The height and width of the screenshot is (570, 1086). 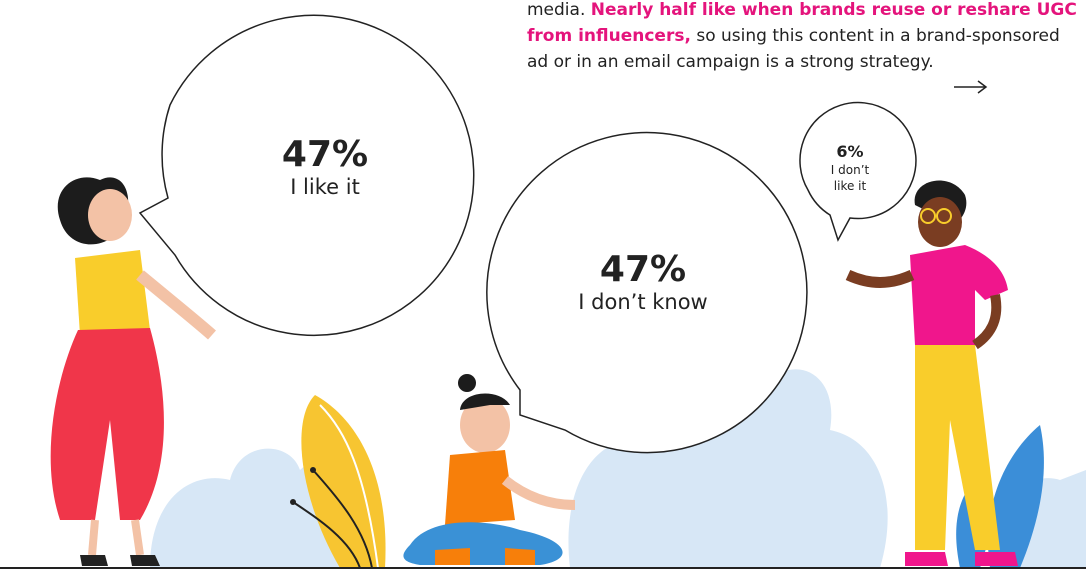 I want to click on bubble-text: 47% I like it, so click(x=325, y=167).